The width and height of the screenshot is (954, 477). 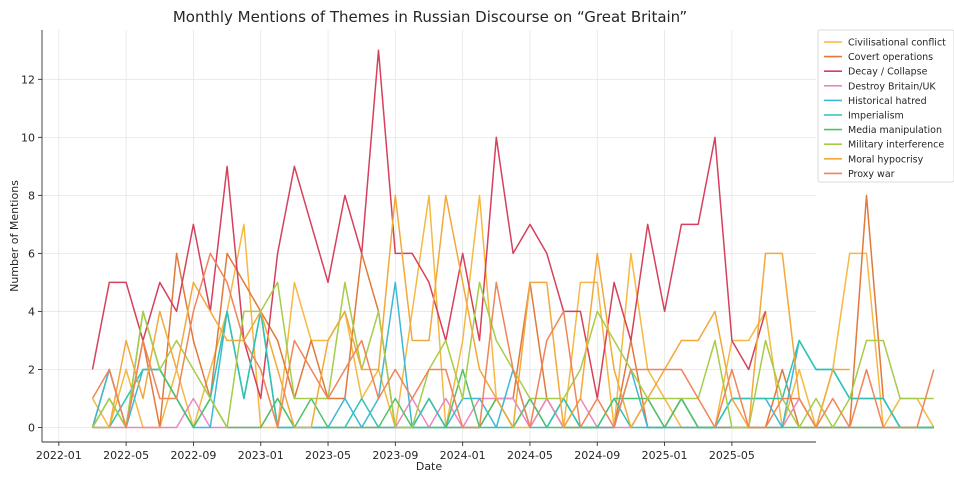 What do you see at coordinates (895, 130) in the screenshot?
I see `legend-entry: Media manipulation` at bounding box center [895, 130].